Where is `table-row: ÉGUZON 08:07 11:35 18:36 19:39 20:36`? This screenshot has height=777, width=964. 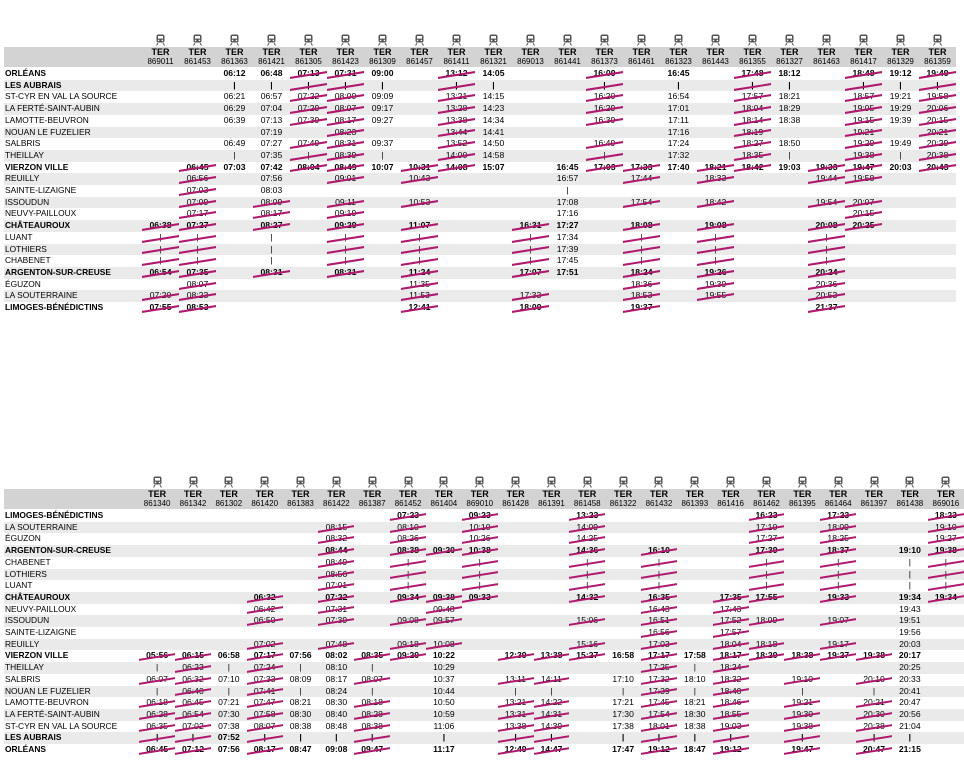 table-row: ÉGUZON 08:07 11:35 18:36 19:39 20:36 is located at coordinates (480, 285).